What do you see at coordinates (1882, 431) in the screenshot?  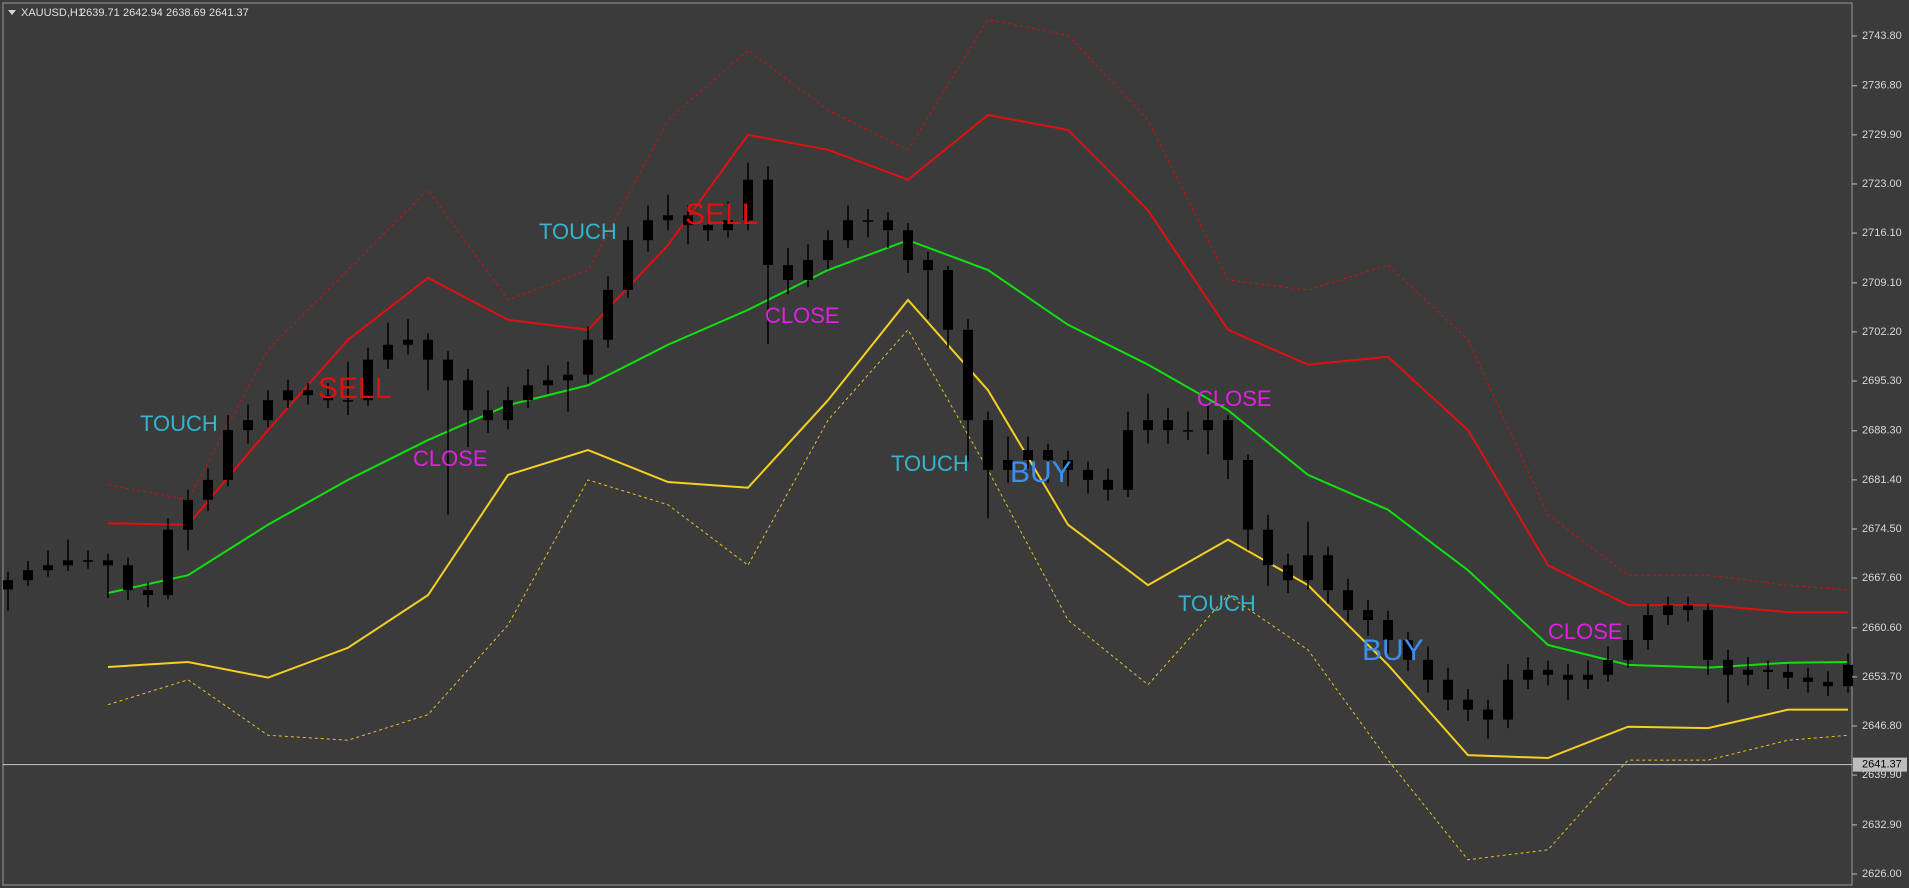 I see `y-tick-label: 2688.30` at bounding box center [1882, 431].